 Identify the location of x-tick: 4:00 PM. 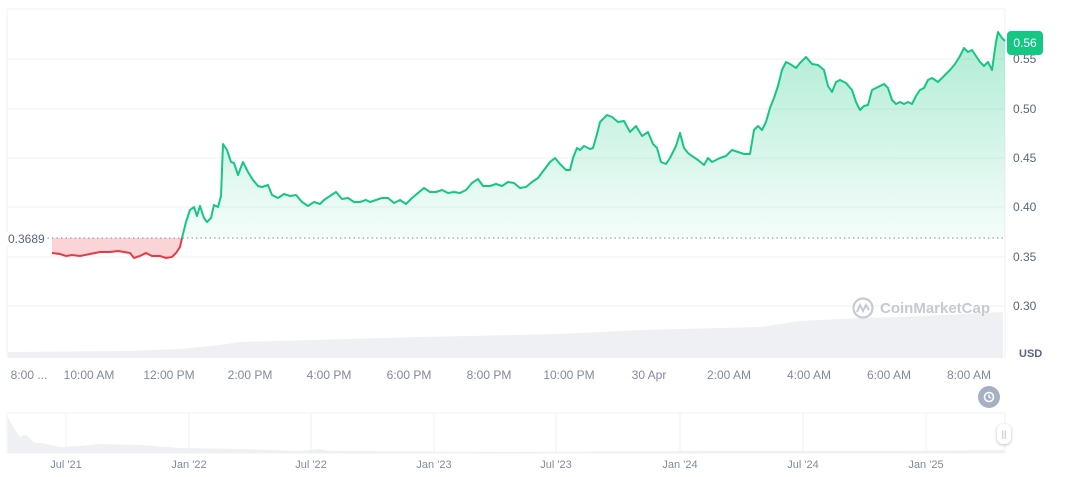
(329, 375).